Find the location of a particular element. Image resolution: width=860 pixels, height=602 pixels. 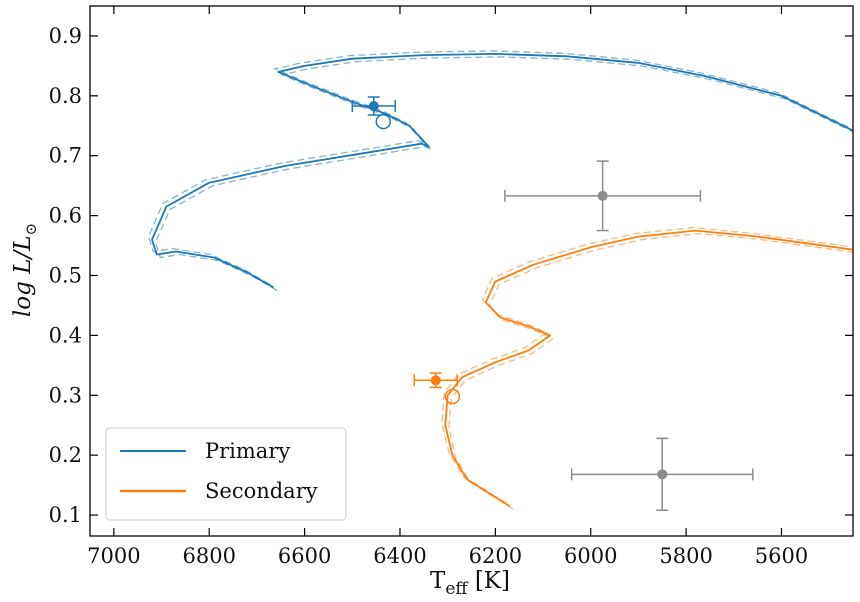

legend: Primary Secondary is located at coordinates (226, 474).